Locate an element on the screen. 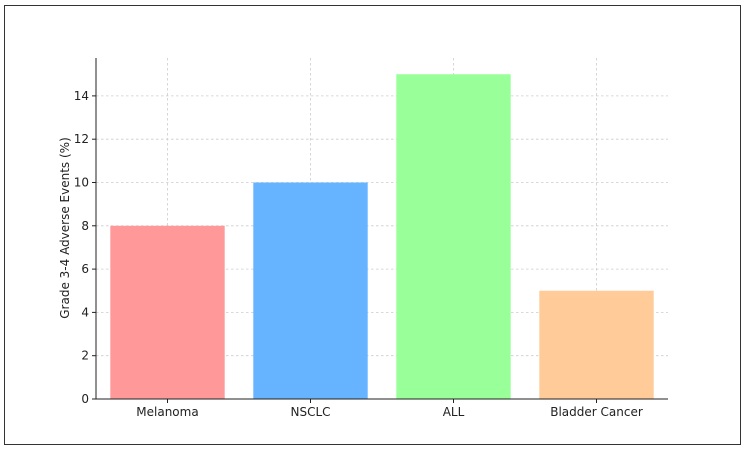 The width and height of the screenshot is (747, 450). bar-all is located at coordinates (453, 236).